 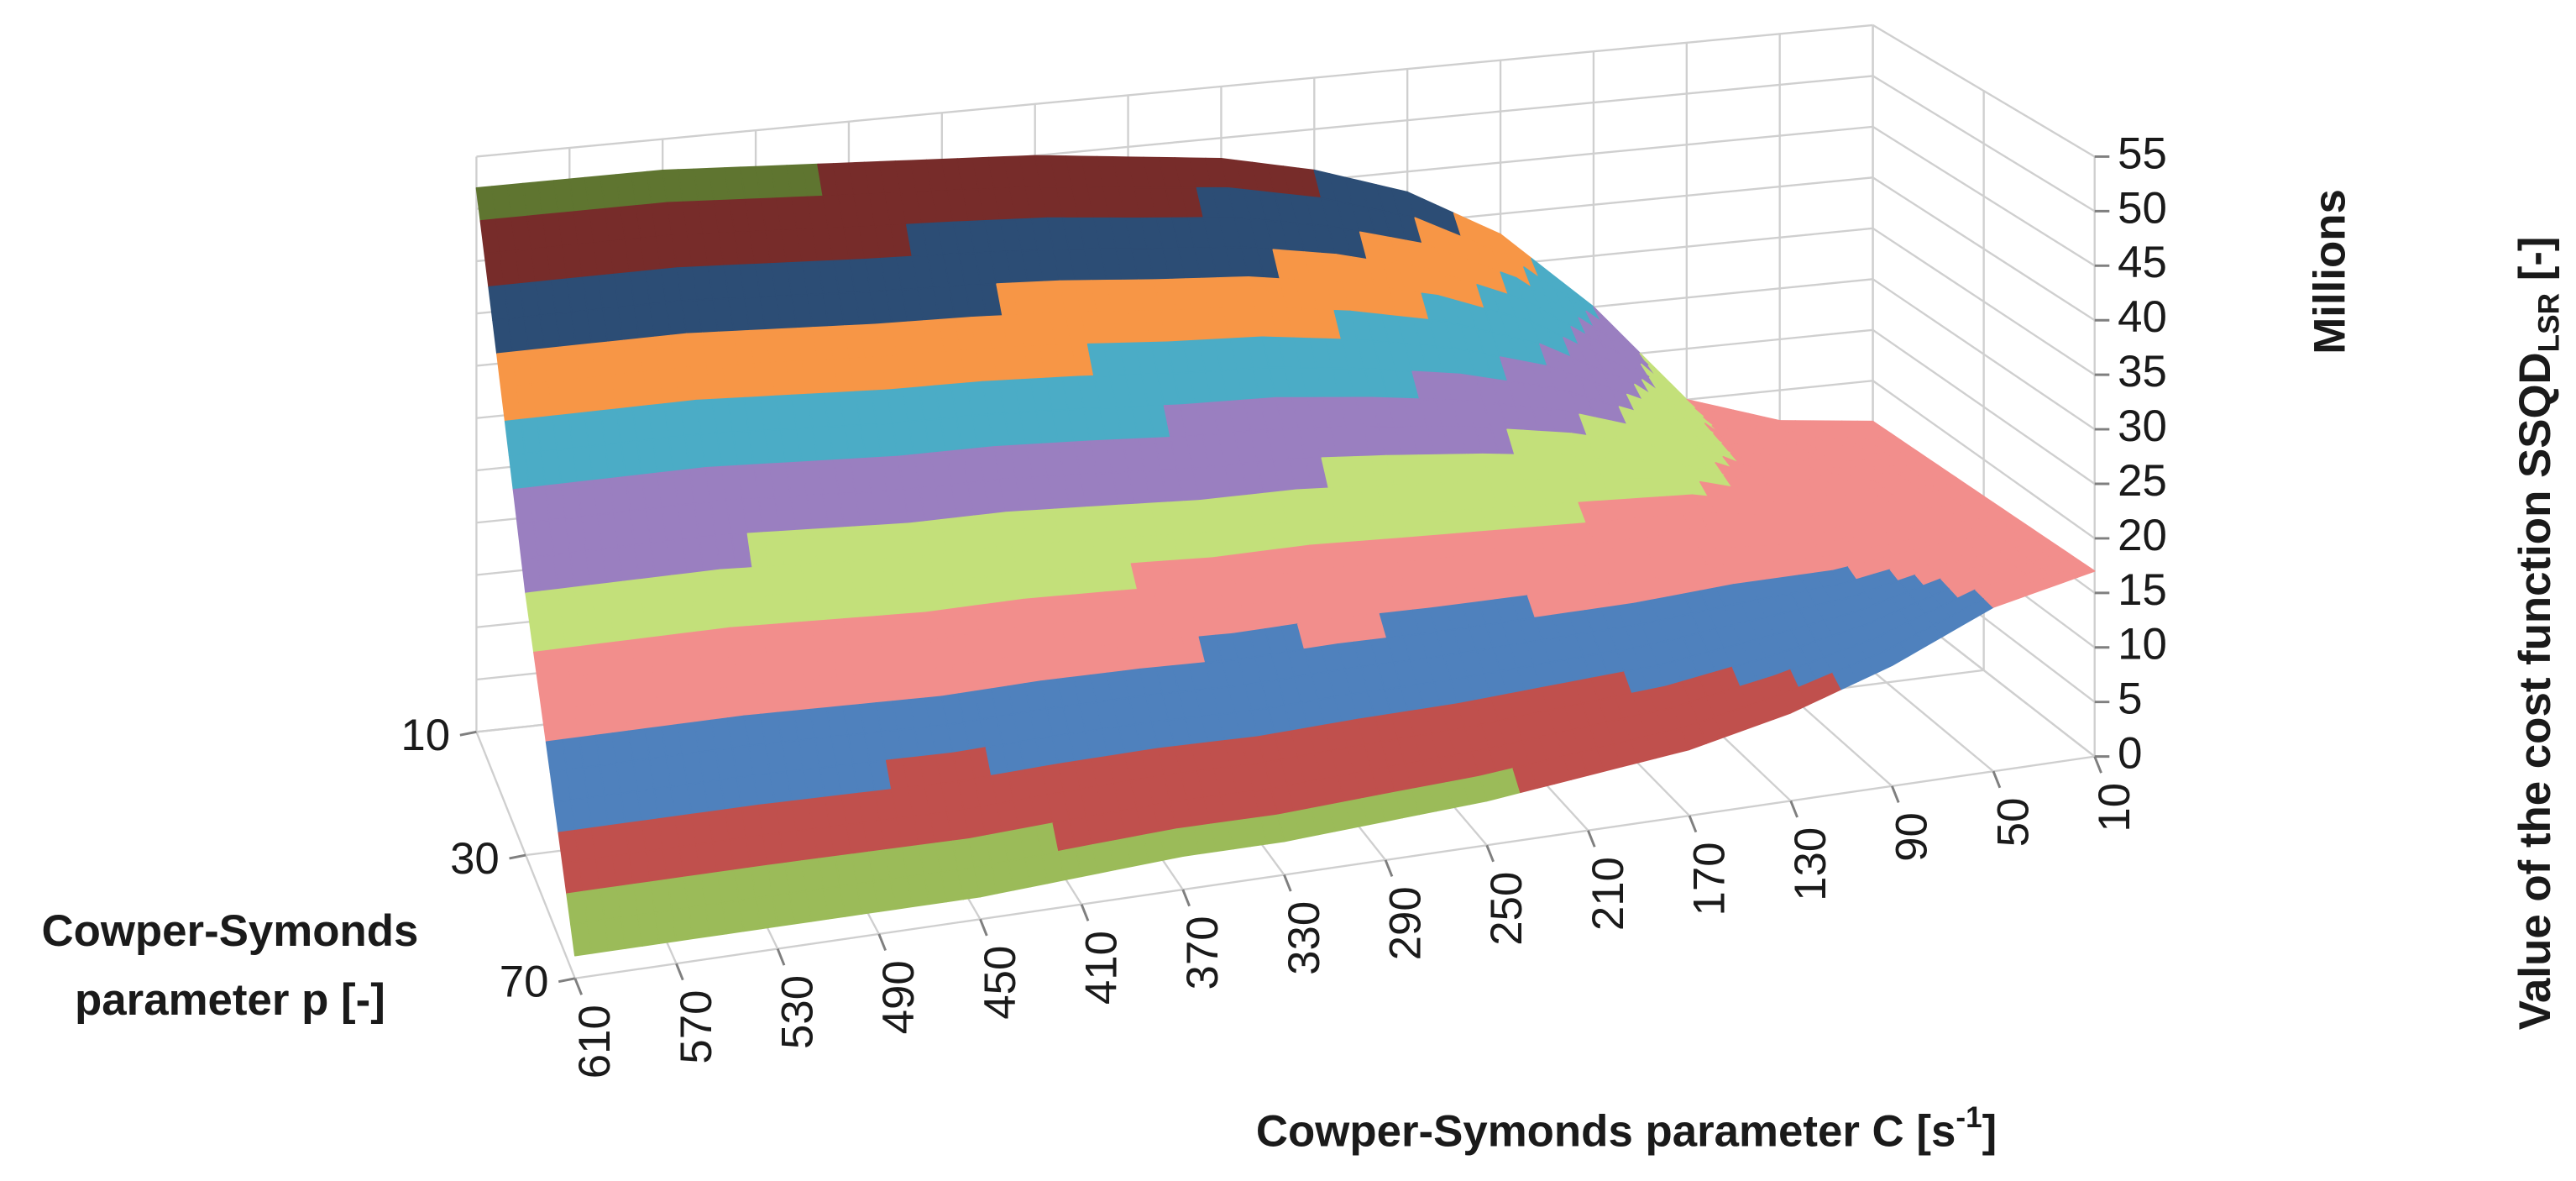 I want to click on x-tick-label: 130, so click(x=1811, y=864).